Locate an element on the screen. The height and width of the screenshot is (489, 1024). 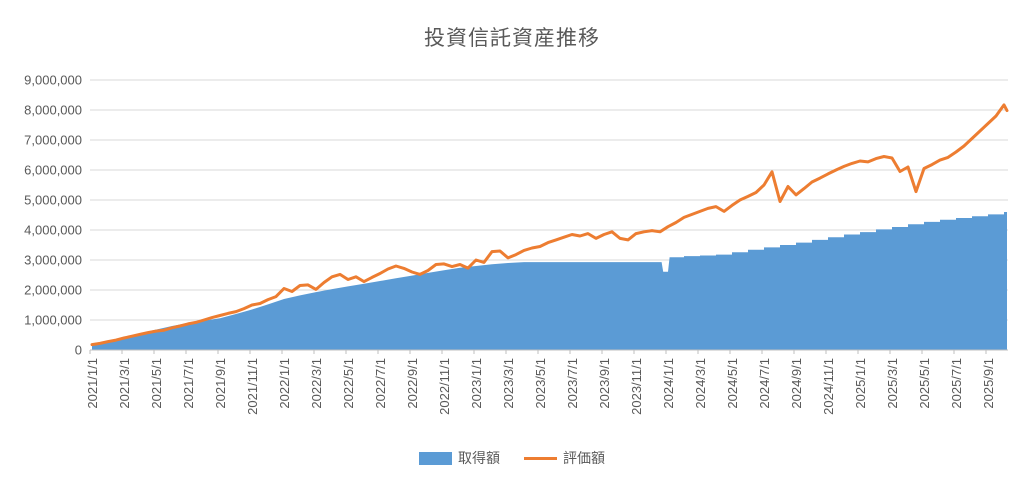
legend-label-valuation: 評価額 is located at coordinates (584, 458).